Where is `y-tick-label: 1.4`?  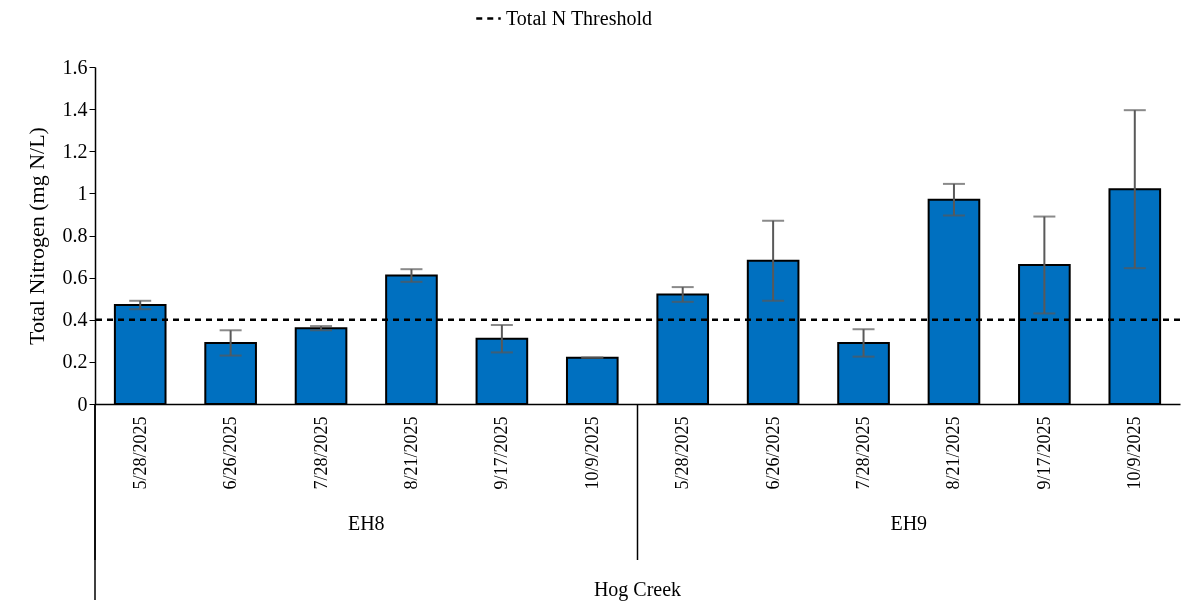
y-tick-label: 1.4 is located at coordinates (75, 108).